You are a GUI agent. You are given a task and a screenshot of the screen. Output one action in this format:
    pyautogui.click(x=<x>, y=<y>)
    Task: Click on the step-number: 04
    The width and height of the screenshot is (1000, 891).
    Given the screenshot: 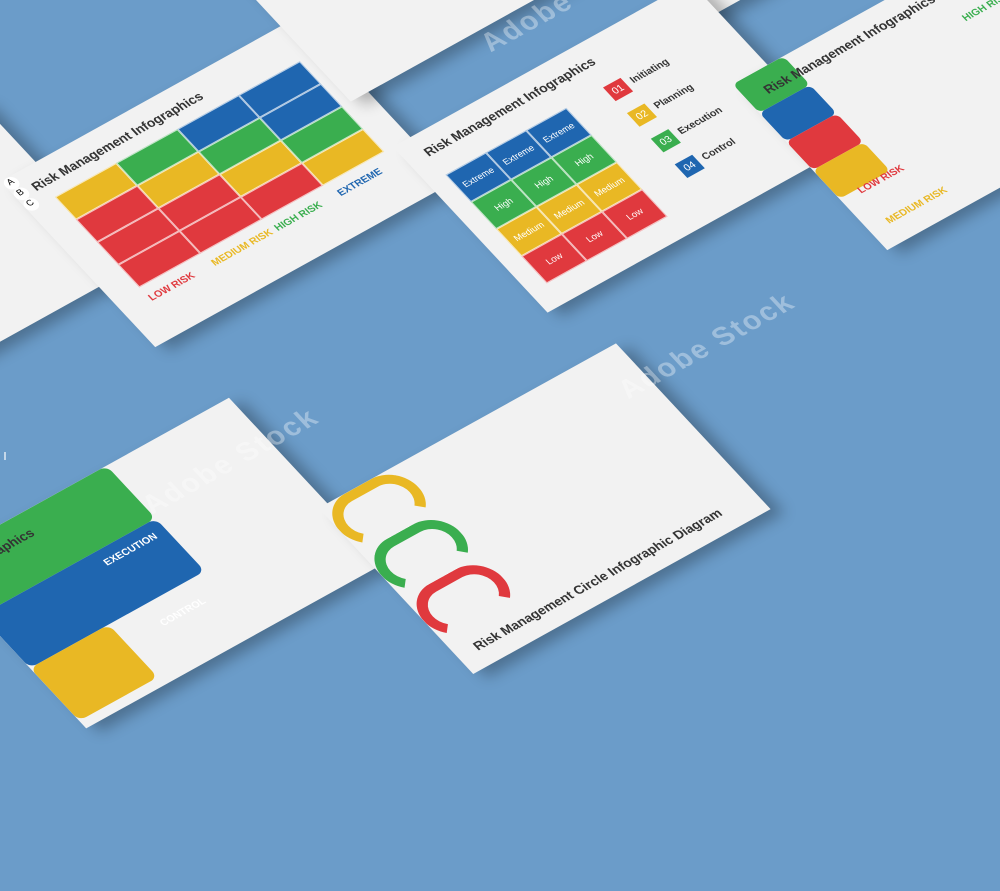 What is the action you would take?
    pyautogui.click(x=689, y=166)
    